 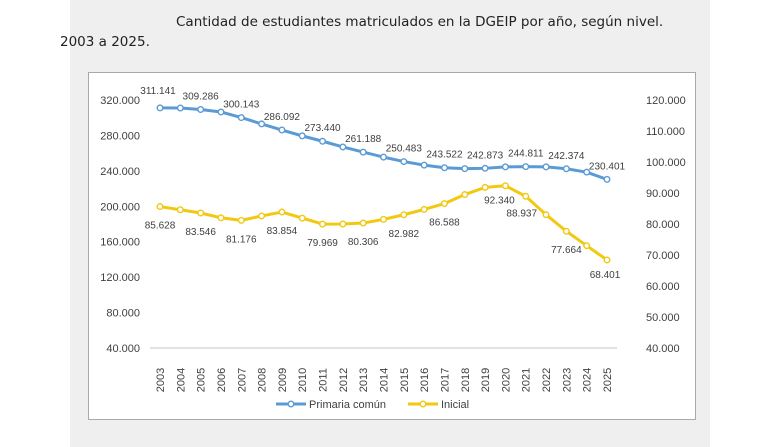 I want to click on x-axis-tick-label: 2017, so click(x=445, y=380).